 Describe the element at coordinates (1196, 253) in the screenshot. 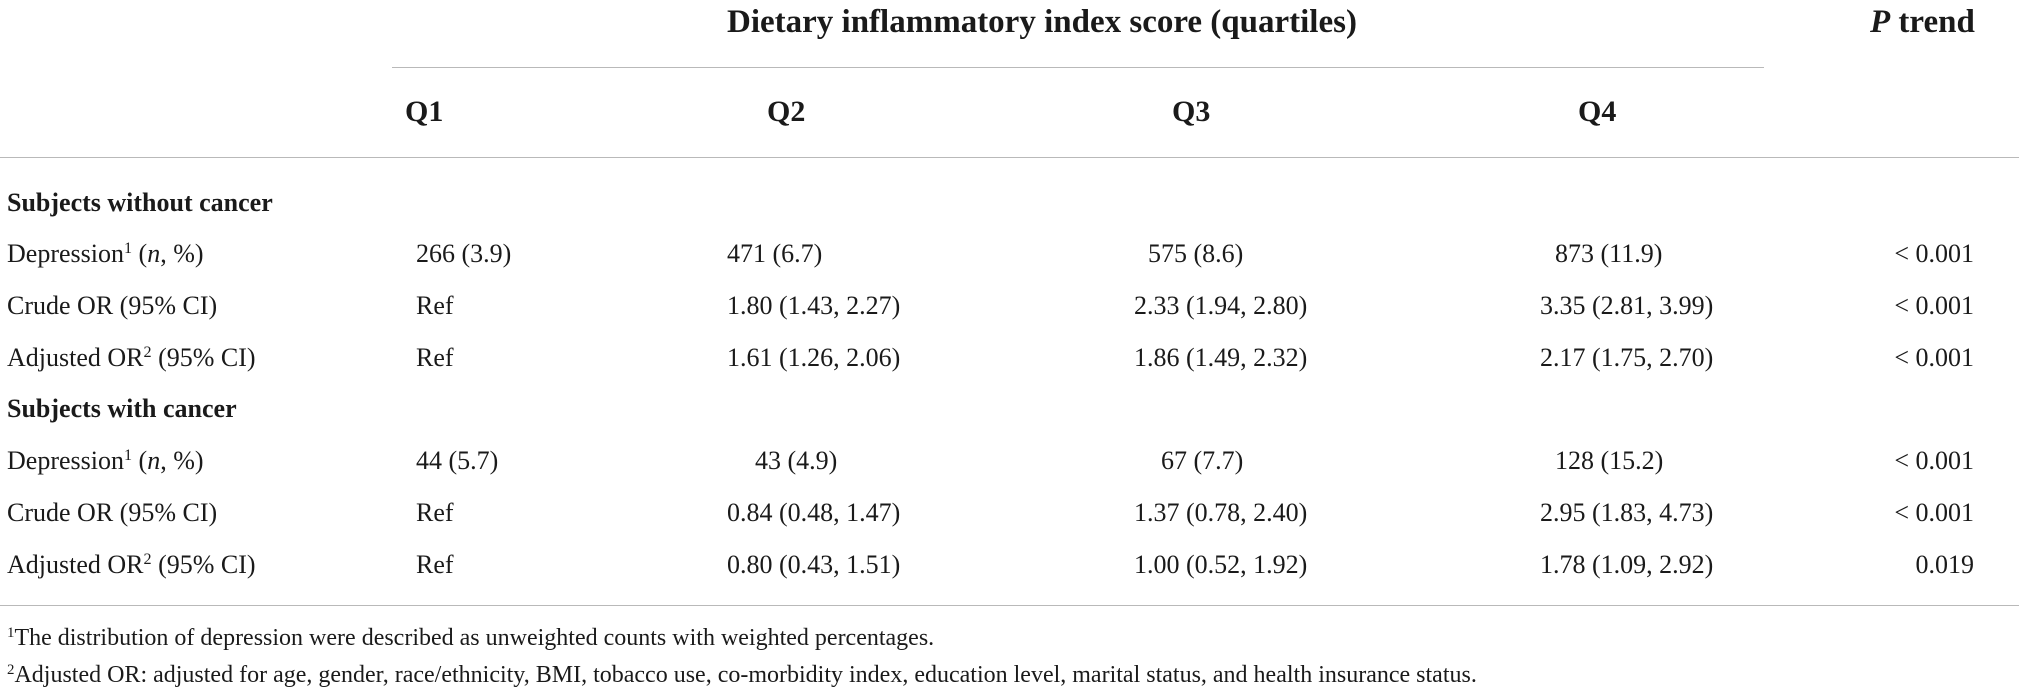

I see `cell-q3: 575 (8.6)` at that location.